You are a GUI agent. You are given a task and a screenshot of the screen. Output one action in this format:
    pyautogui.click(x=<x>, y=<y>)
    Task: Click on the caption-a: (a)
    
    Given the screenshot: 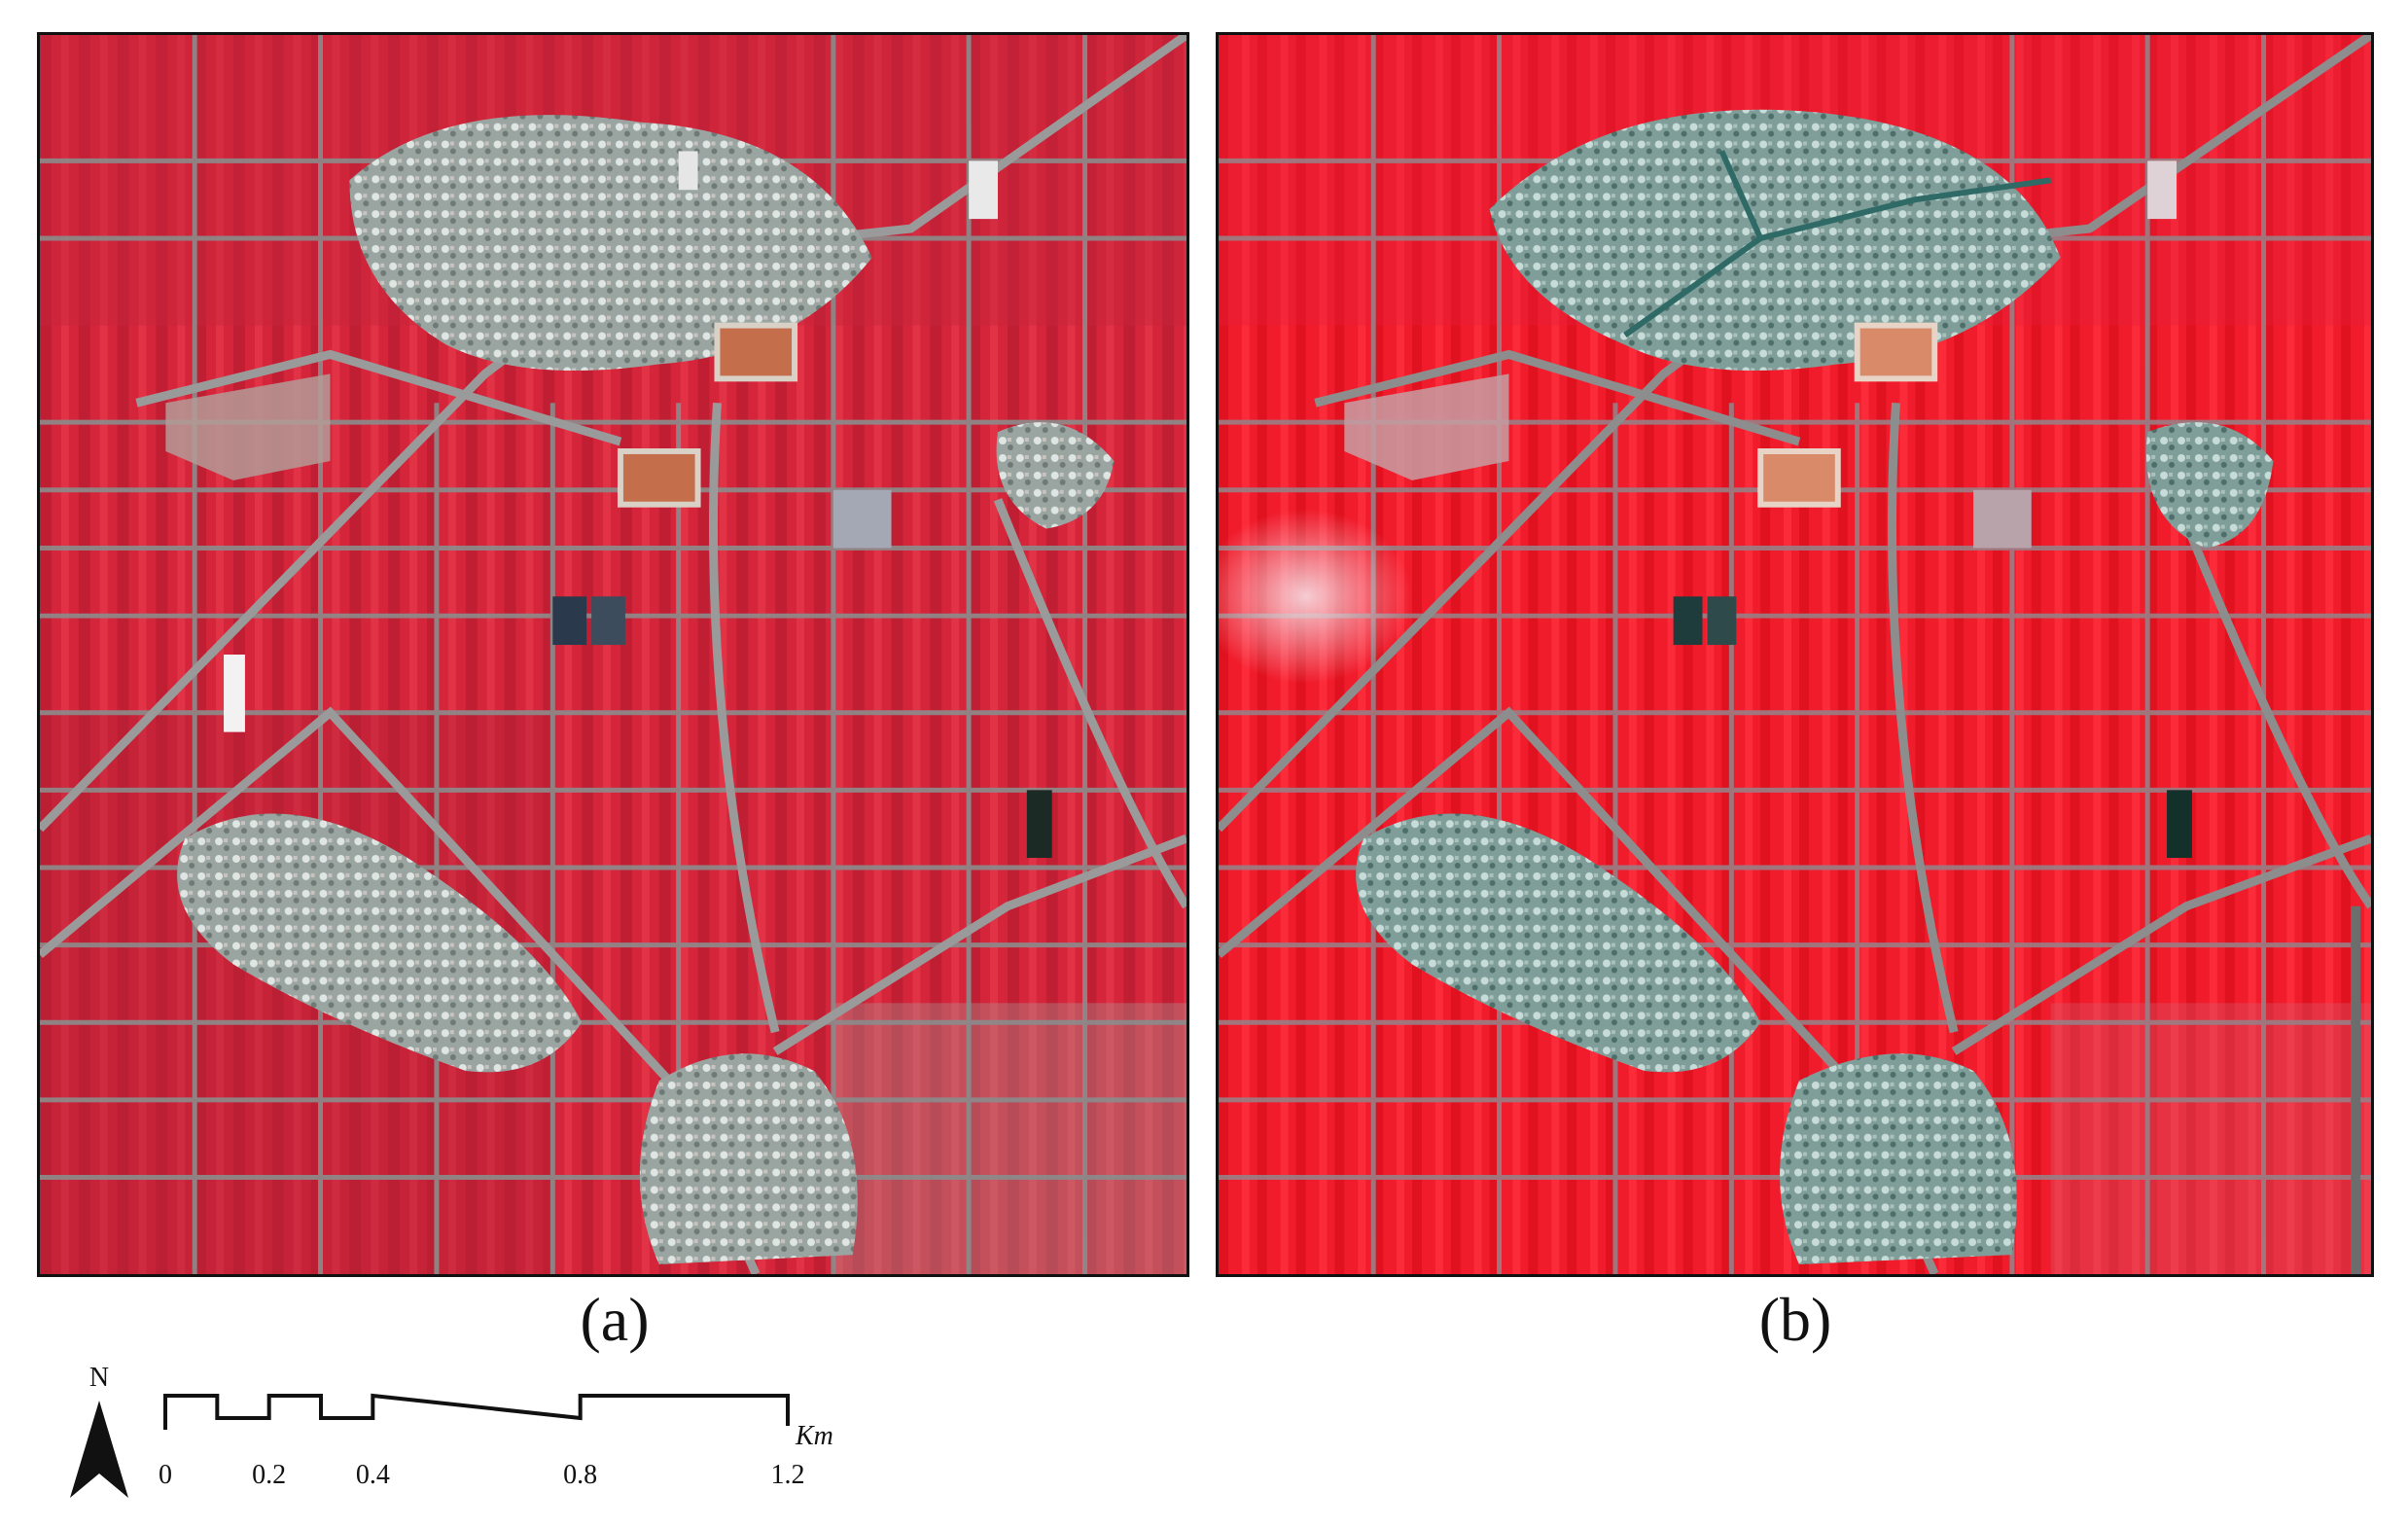 What is the action you would take?
    pyautogui.click(x=615, y=1319)
    